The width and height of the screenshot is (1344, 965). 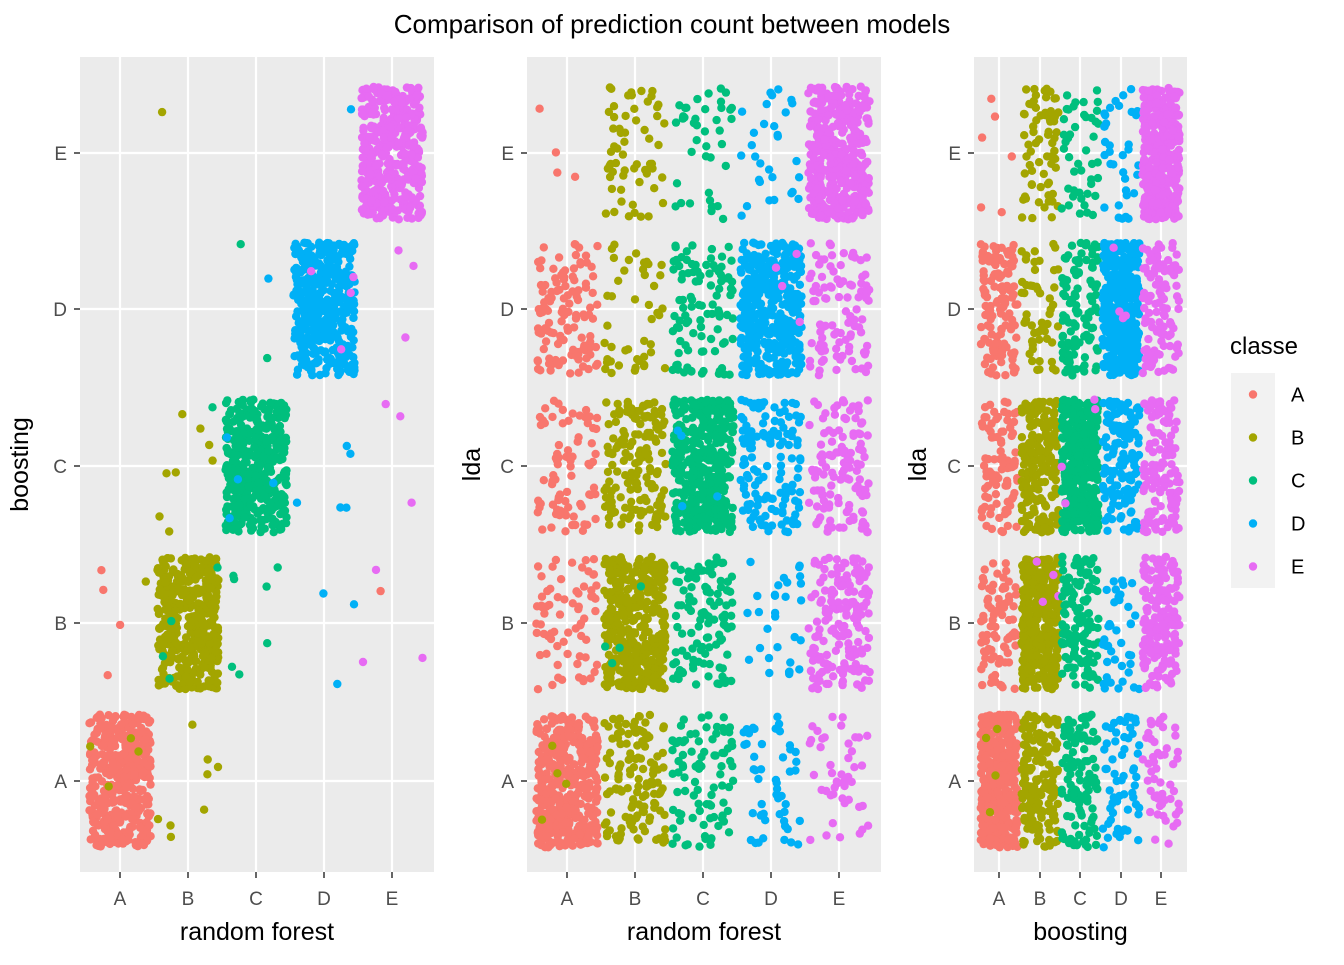 What do you see at coordinates (256, 899) in the screenshot?
I see `x-tick-label: C` at bounding box center [256, 899].